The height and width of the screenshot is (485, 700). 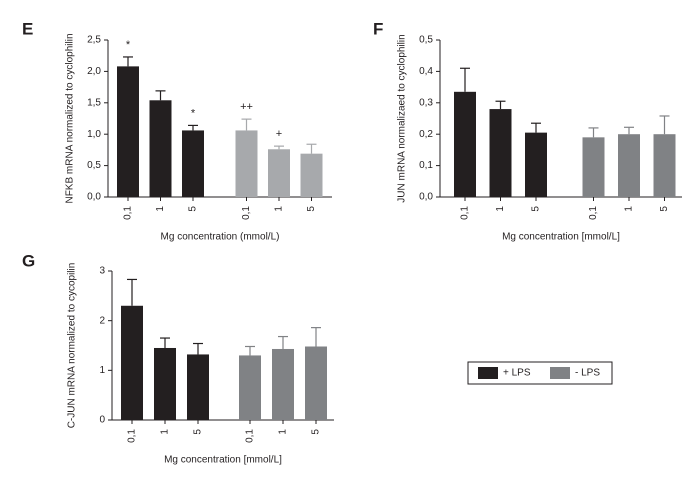 What do you see at coordinates (426, 71) in the screenshot?
I see `y-tick-label: 0,4` at bounding box center [426, 71].